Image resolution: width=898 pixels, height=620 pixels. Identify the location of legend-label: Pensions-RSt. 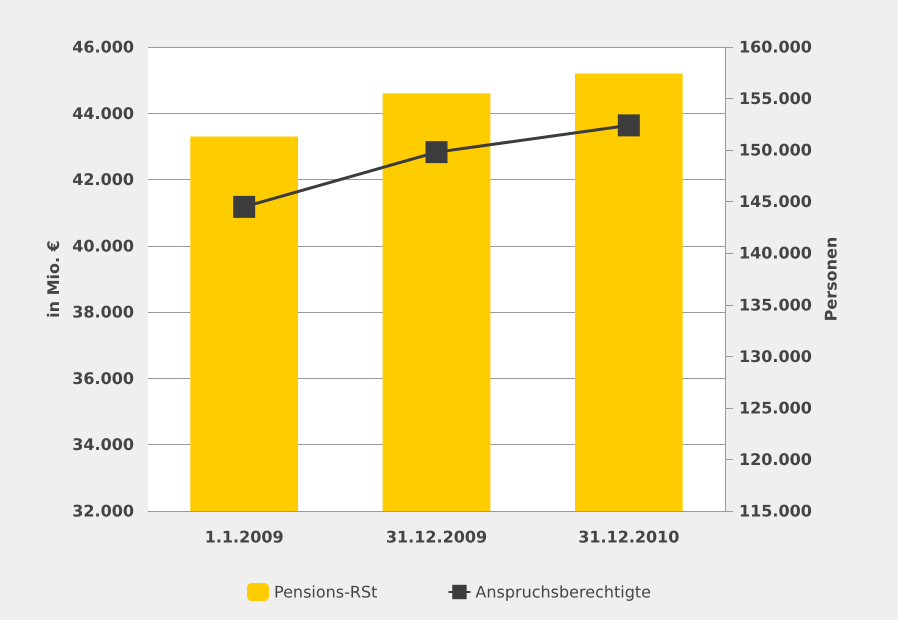
(326, 592).